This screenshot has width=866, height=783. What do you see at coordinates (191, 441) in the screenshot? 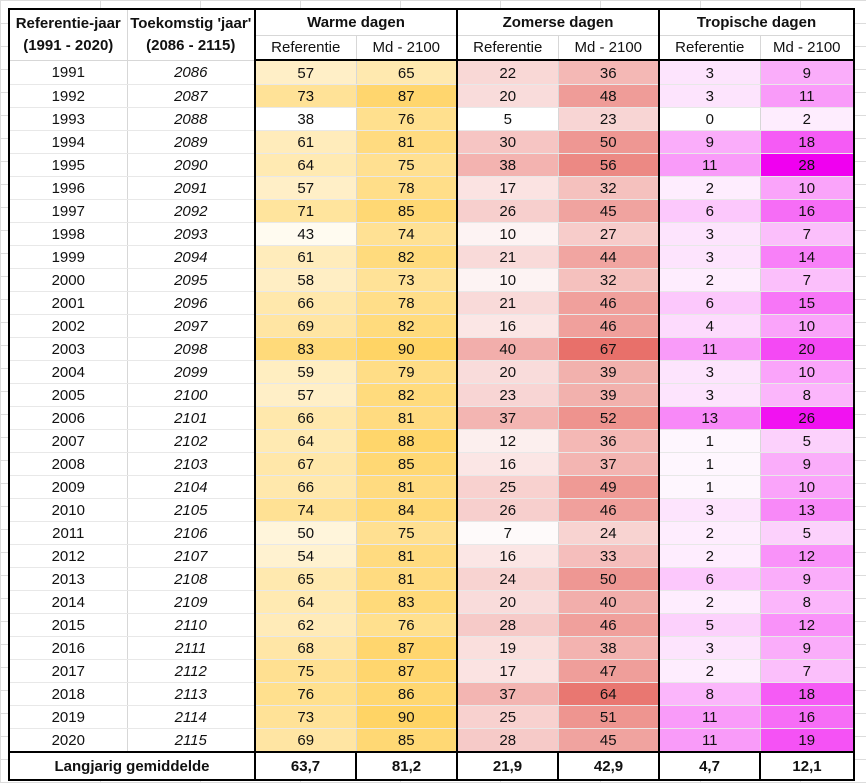
I see `cell-future-year: 2102` at bounding box center [191, 441].